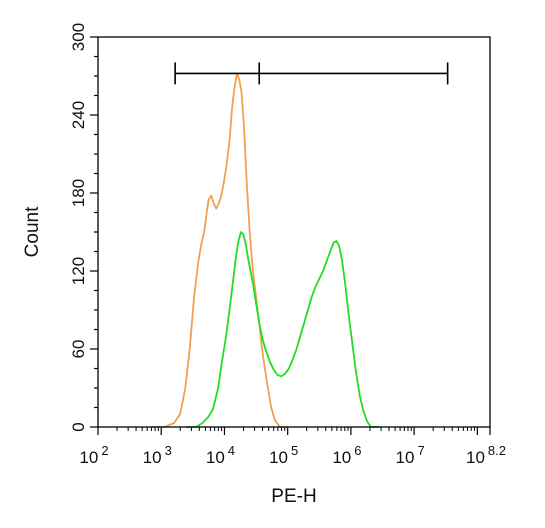  I want to click on y-axis-title: Count, so click(32, 231).